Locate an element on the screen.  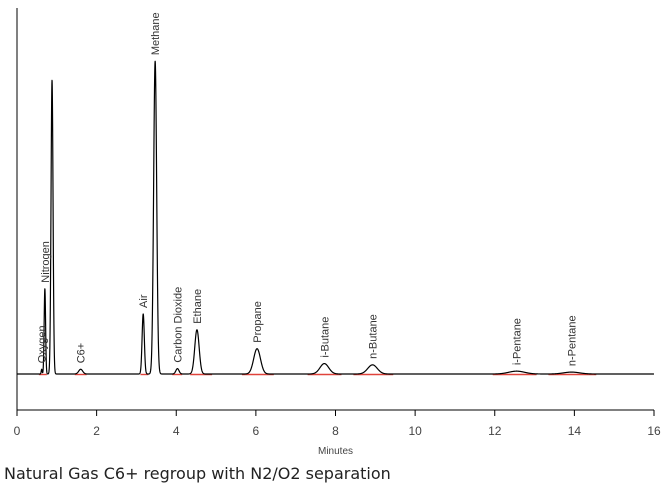
x-axis-label: Minutes is located at coordinates (335, 451).